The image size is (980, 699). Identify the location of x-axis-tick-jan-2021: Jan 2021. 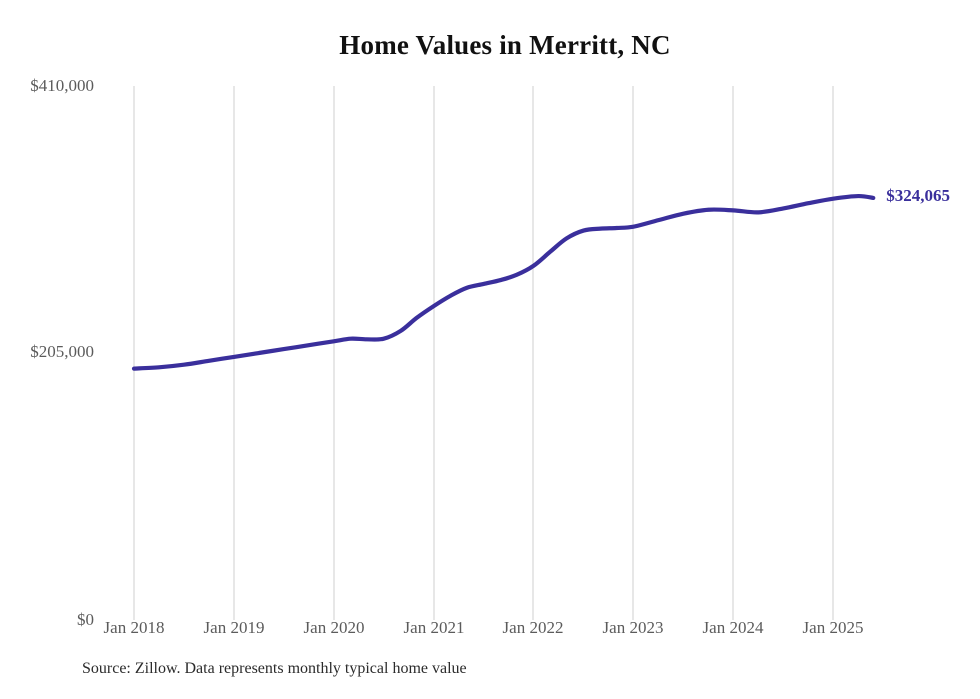
(434, 627).